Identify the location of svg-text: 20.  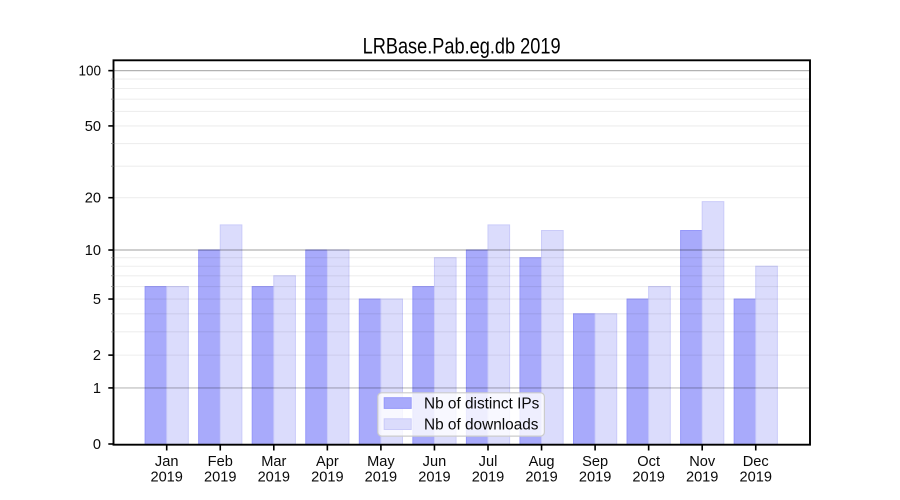
(93, 199).